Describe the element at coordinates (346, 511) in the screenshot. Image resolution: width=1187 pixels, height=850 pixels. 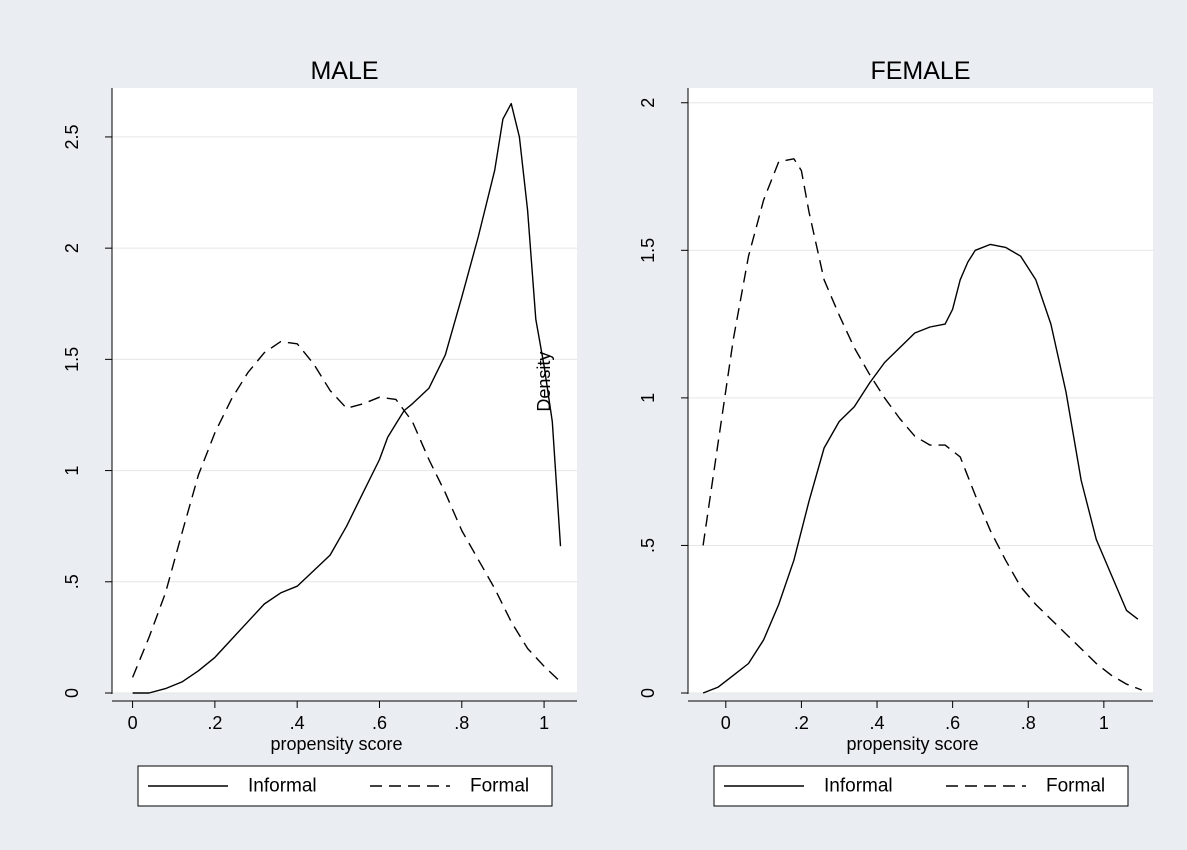
I see `series-line-formal` at that location.